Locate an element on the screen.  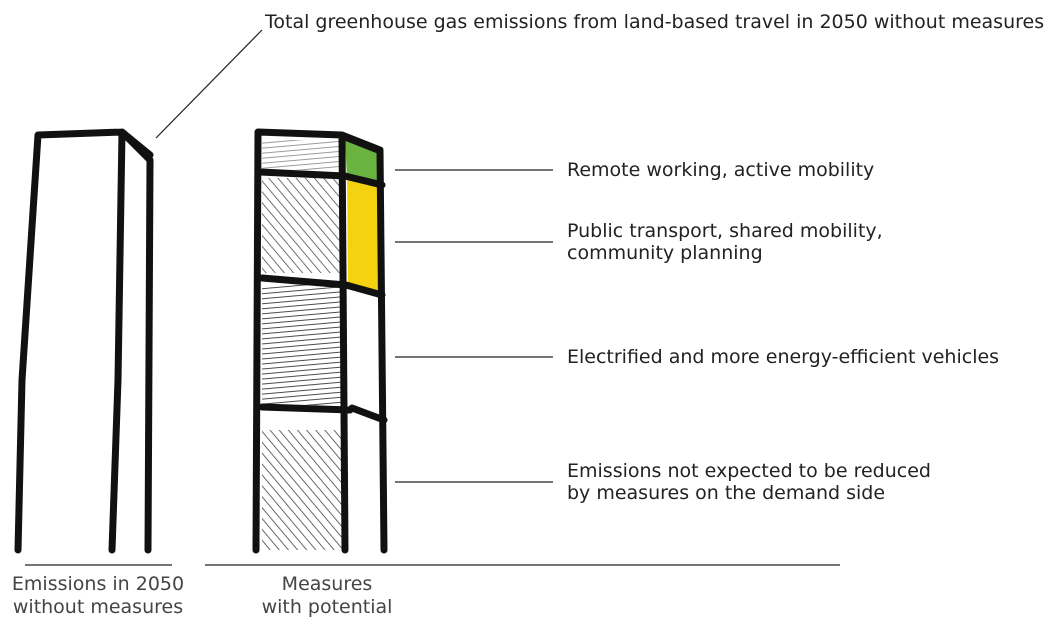
segment-label: Public transport, shared mobility, is located at coordinates (725, 231).